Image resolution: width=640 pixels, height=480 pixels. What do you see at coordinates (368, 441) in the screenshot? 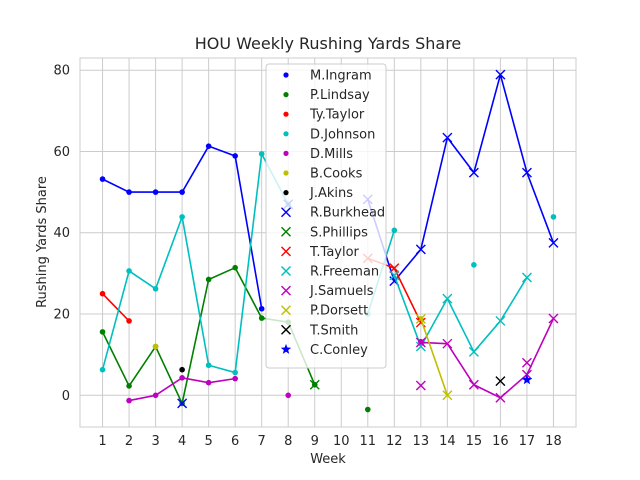
I see `x-tick-label: 11` at bounding box center [368, 441].